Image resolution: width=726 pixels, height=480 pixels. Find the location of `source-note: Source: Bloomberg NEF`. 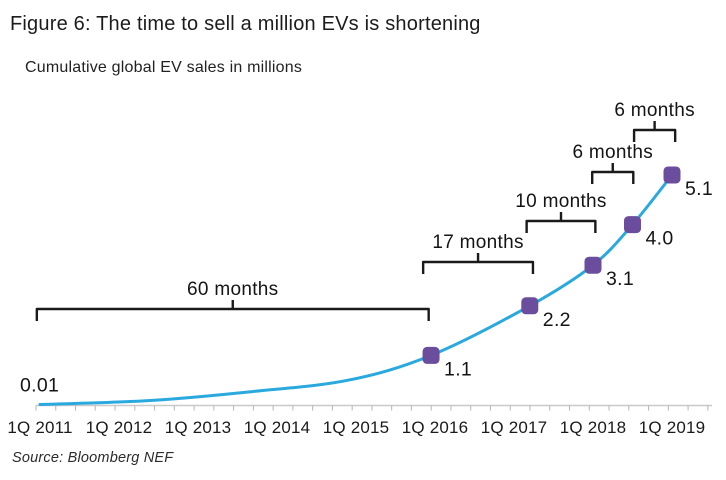

source-note: Source: Bloomberg NEF is located at coordinates (93, 458).